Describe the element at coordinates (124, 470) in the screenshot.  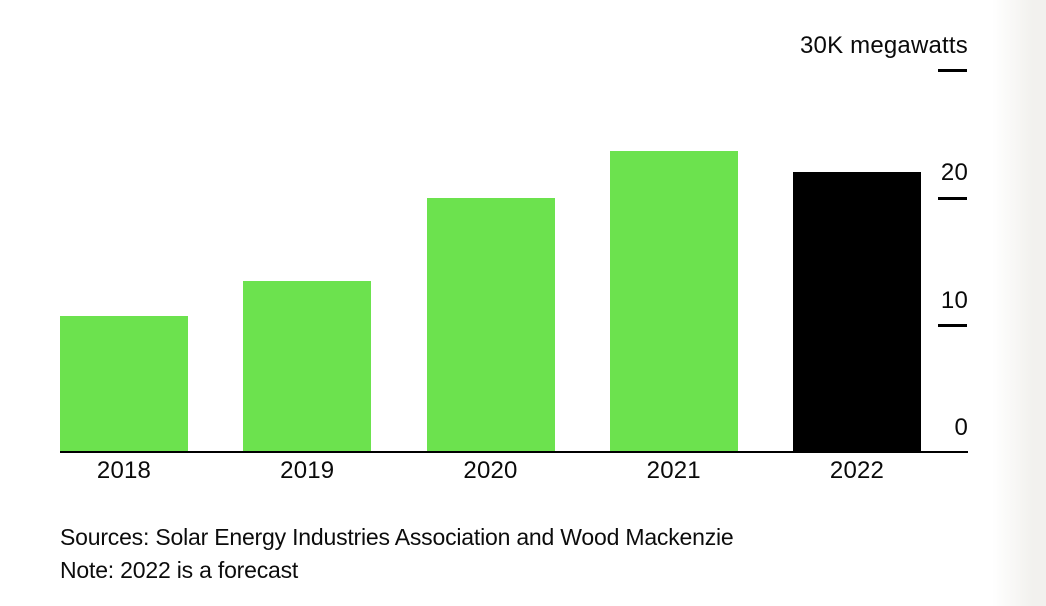
I see `x-tick-label-2018: 2018` at that location.